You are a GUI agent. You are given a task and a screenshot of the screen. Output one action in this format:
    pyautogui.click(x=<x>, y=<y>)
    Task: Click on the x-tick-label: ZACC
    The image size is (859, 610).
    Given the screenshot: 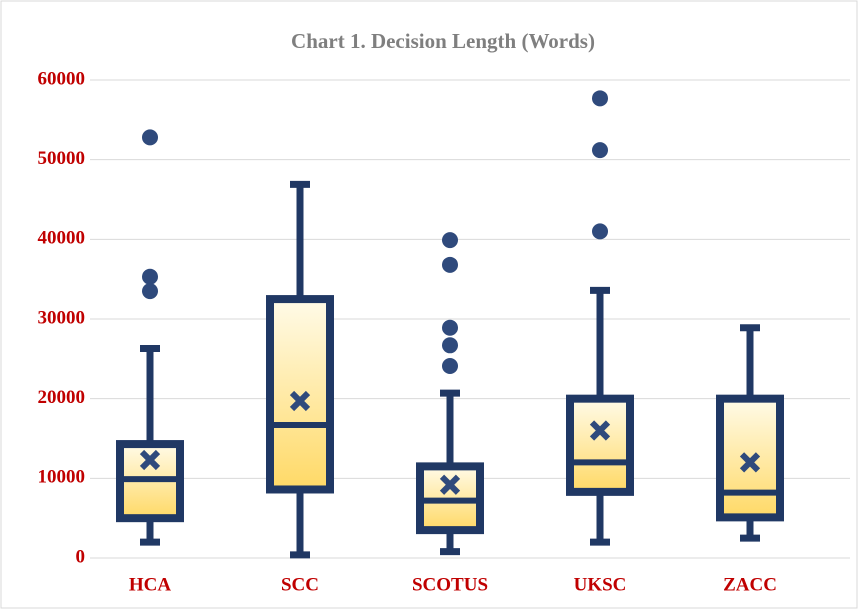 What is the action you would take?
    pyautogui.click(x=750, y=584)
    